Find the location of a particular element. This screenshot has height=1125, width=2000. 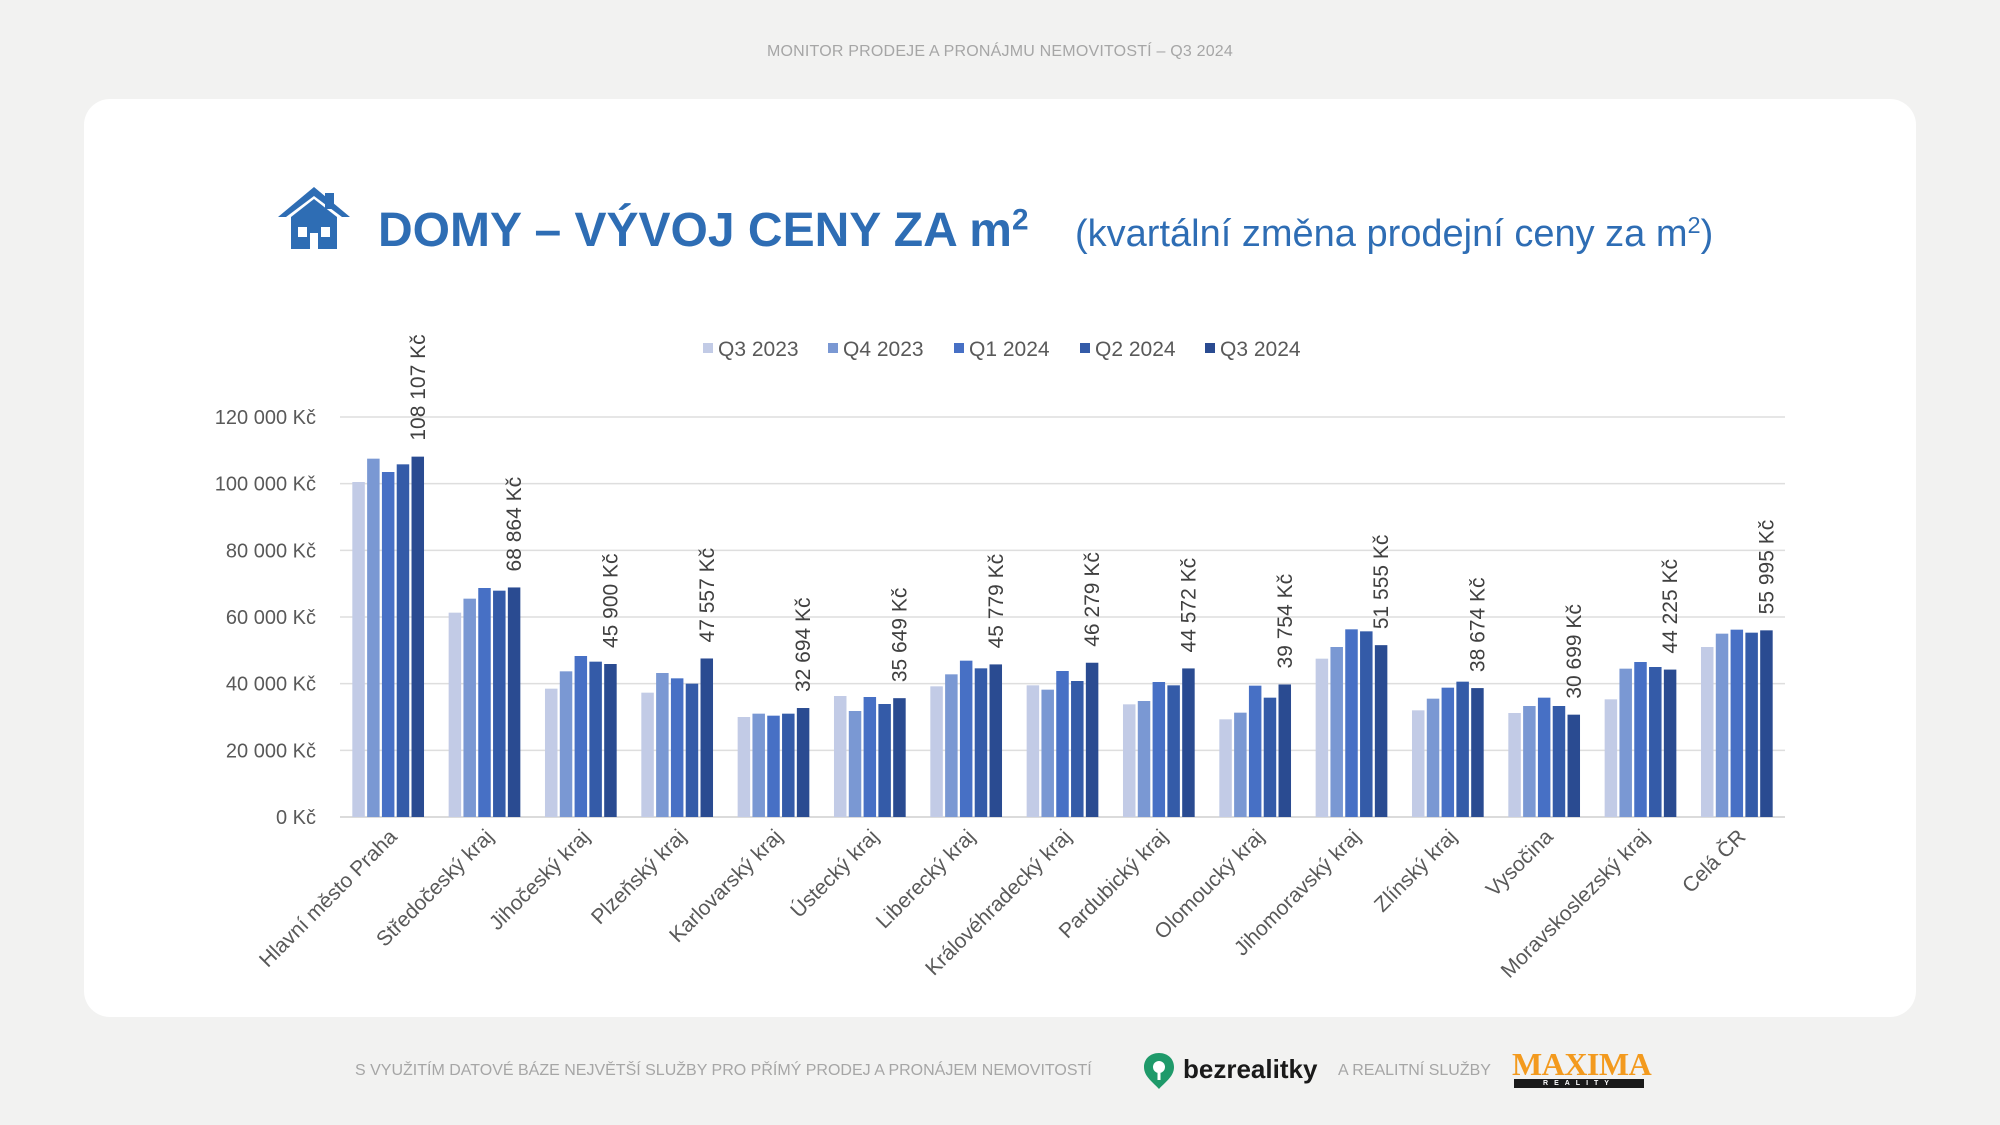

legend-label: Q4 2023 is located at coordinates (883, 349).